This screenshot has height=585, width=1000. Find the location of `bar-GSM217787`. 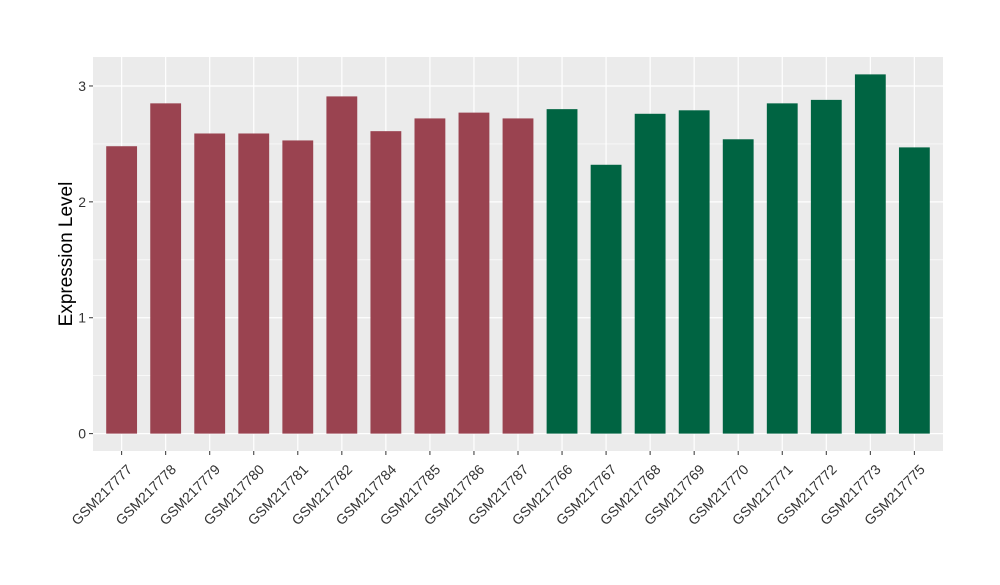

bar-GSM217787 is located at coordinates (518, 276).